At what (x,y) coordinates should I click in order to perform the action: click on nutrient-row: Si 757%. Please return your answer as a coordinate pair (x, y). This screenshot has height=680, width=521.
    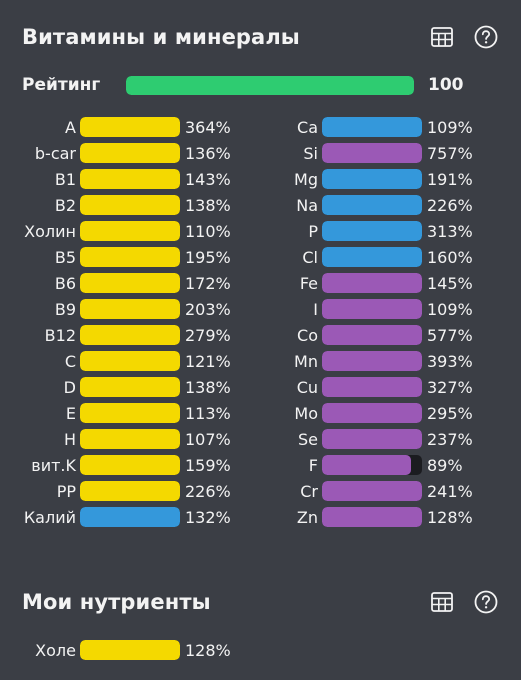
    Looking at the image, I should click on (365, 153).